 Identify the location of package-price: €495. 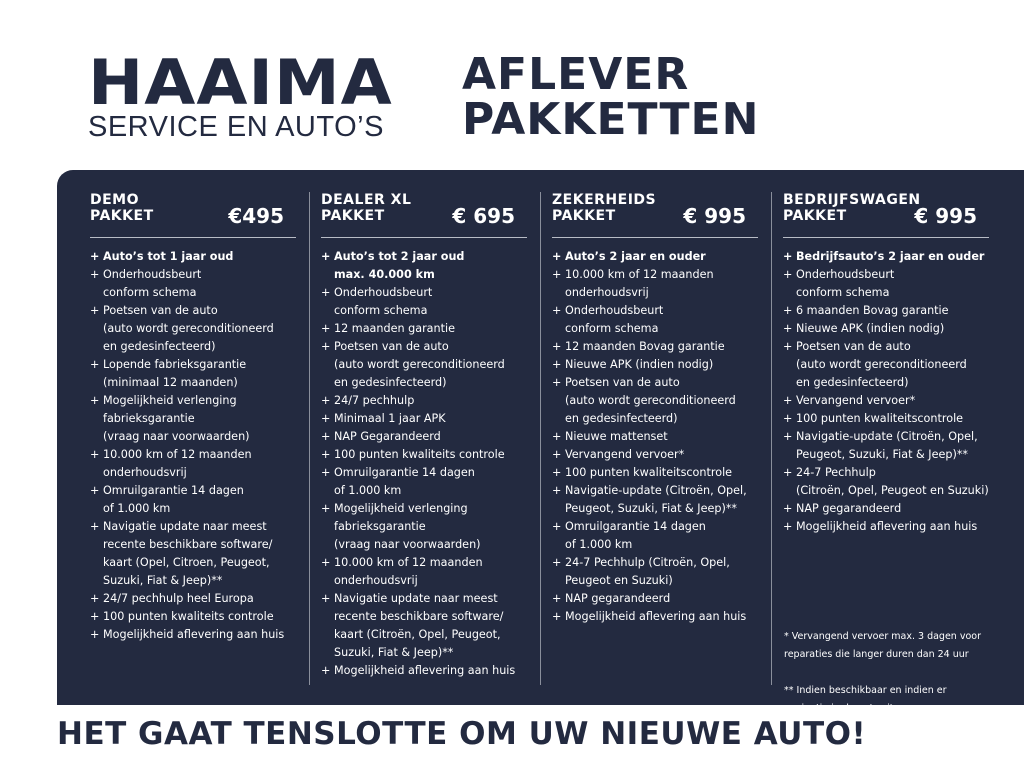
(256, 216).